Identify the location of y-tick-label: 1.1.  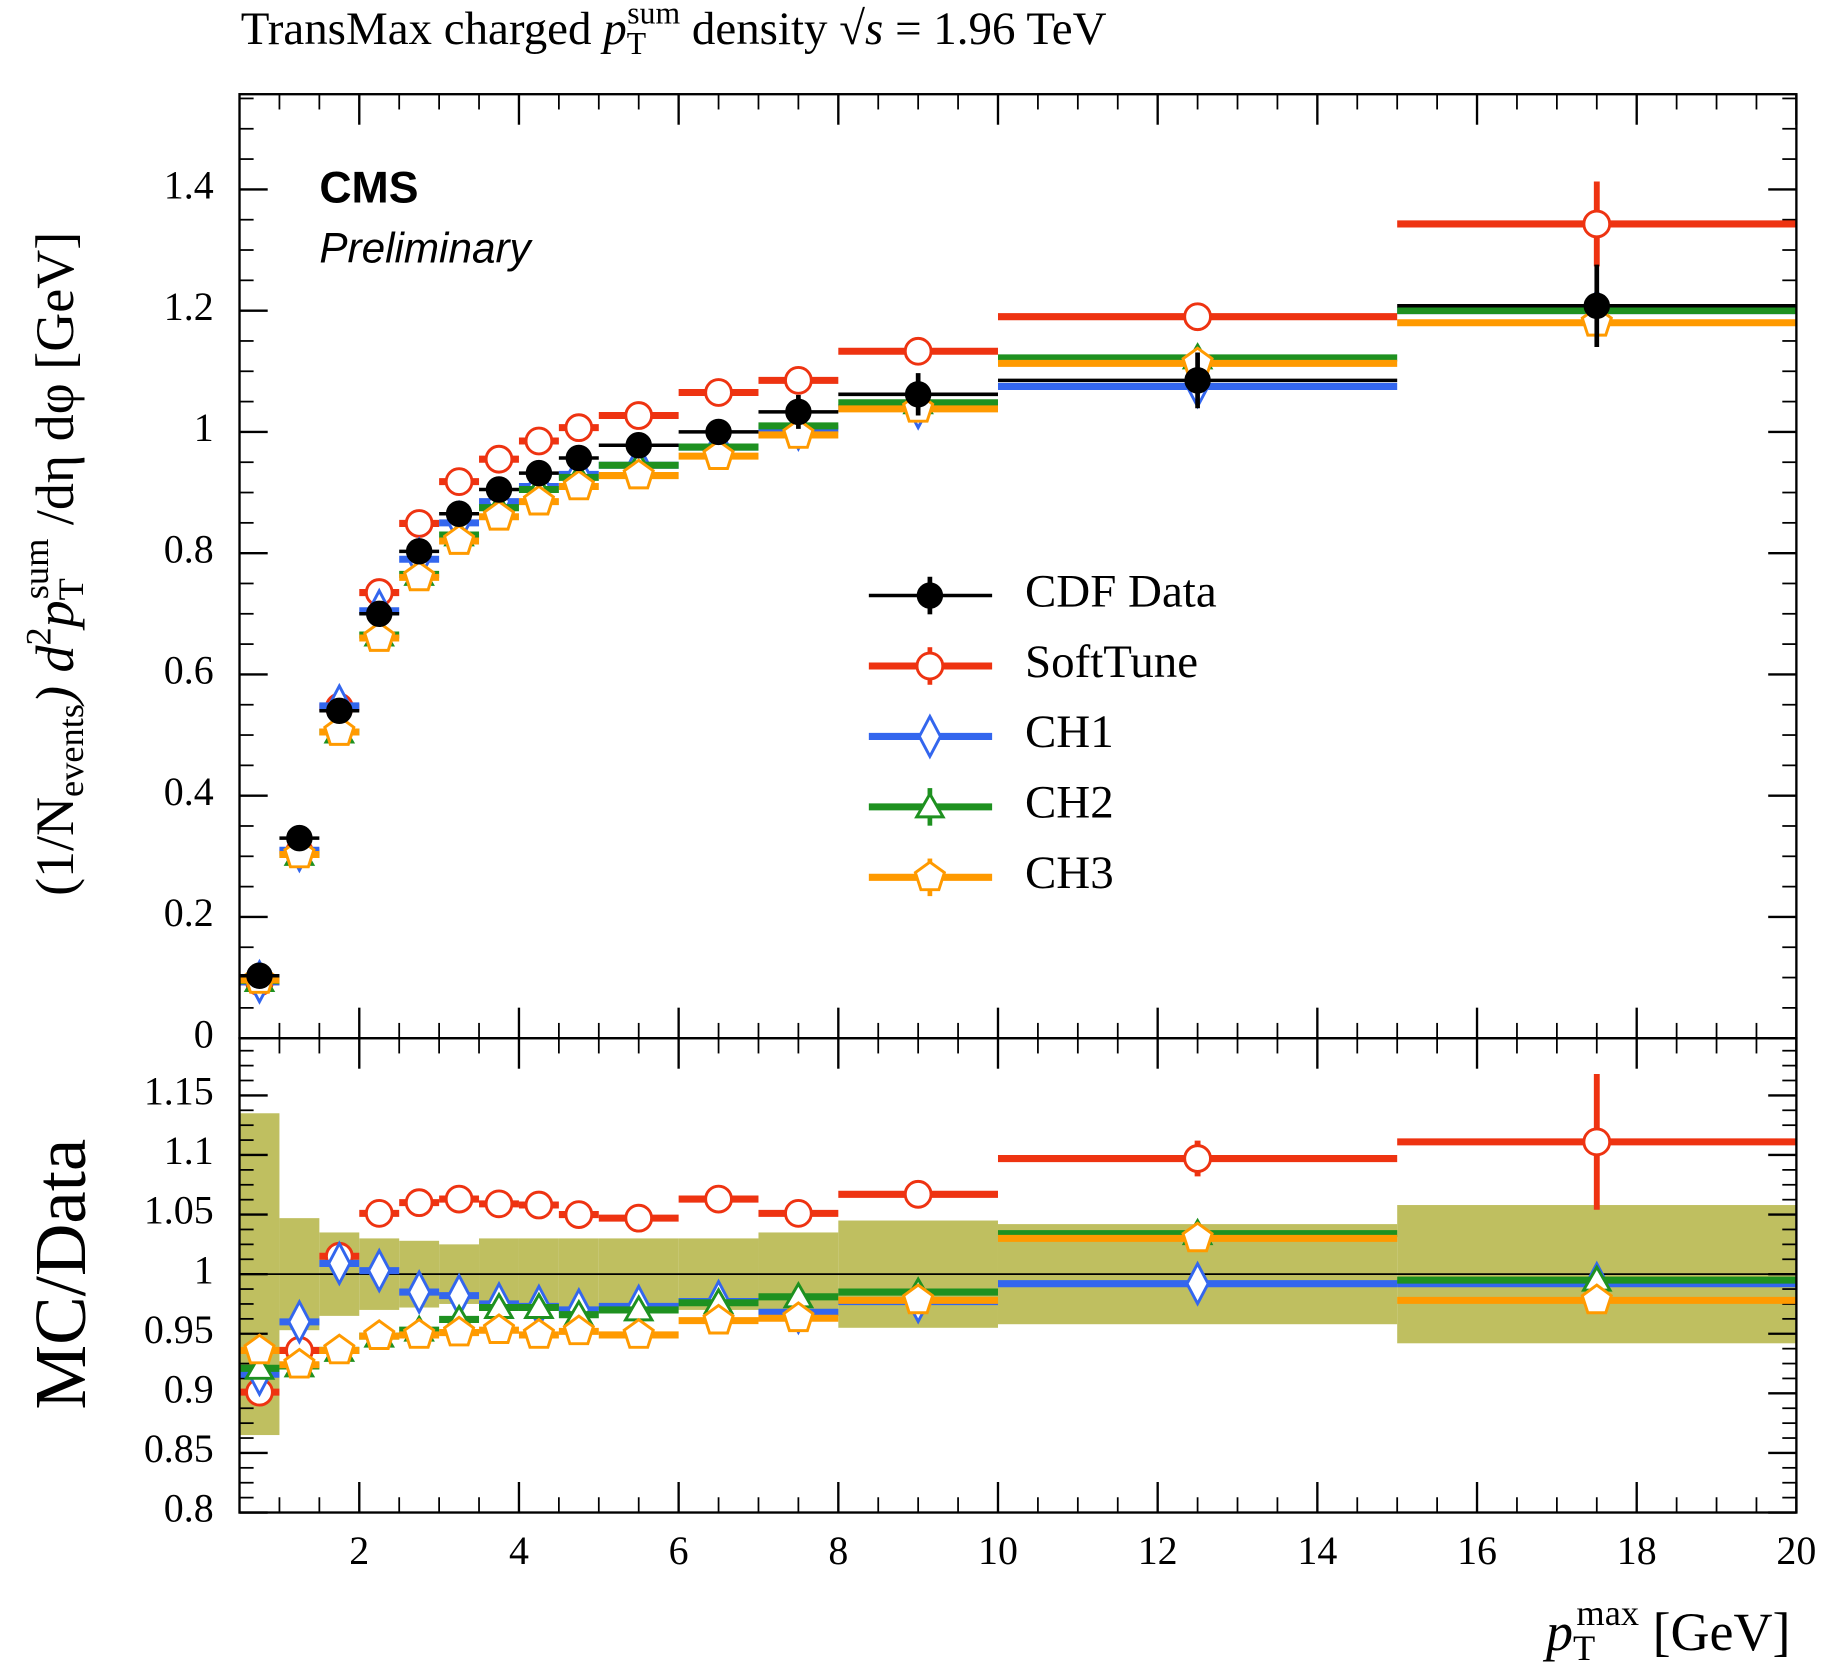
(189, 1150).